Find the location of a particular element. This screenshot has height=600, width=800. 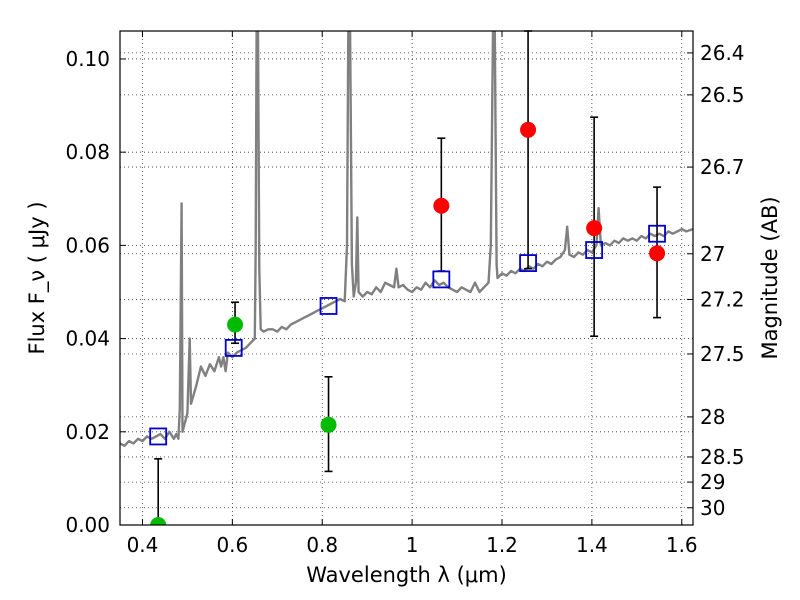

y-tick-label: 0.10 is located at coordinates (87, 59).